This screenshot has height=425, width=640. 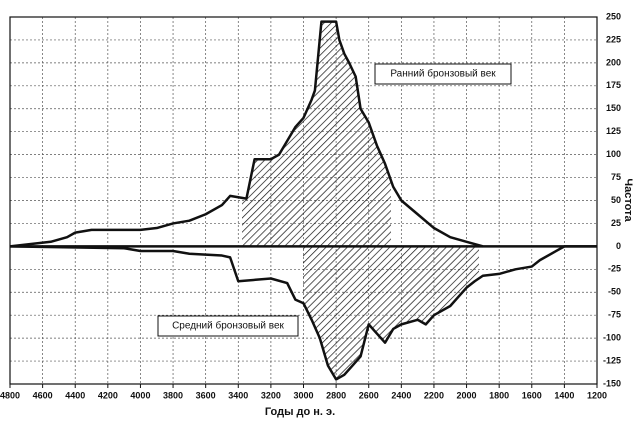 What do you see at coordinates (10, 395) in the screenshot?
I see `x-tick-label: 4800` at bounding box center [10, 395].